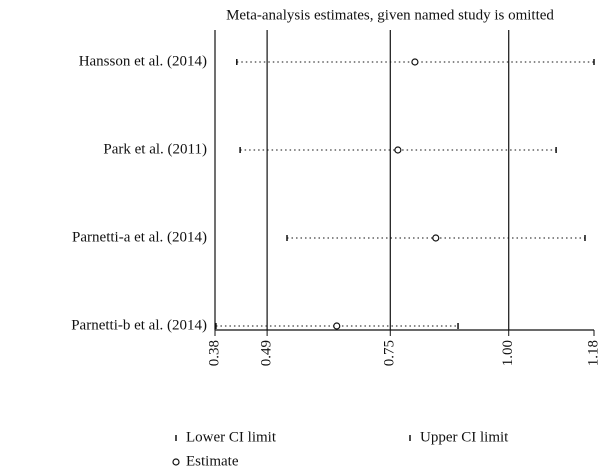 This screenshot has height=476, width=612. What do you see at coordinates (176, 462) in the screenshot?
I see `legend-symbol` at bounding box center [176, 462].